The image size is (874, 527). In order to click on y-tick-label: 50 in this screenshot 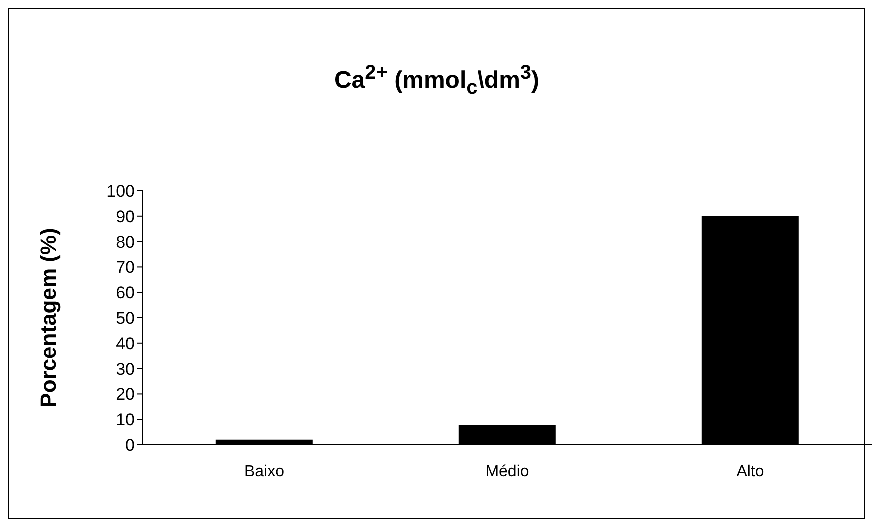, I will do `click(125, 318)`.